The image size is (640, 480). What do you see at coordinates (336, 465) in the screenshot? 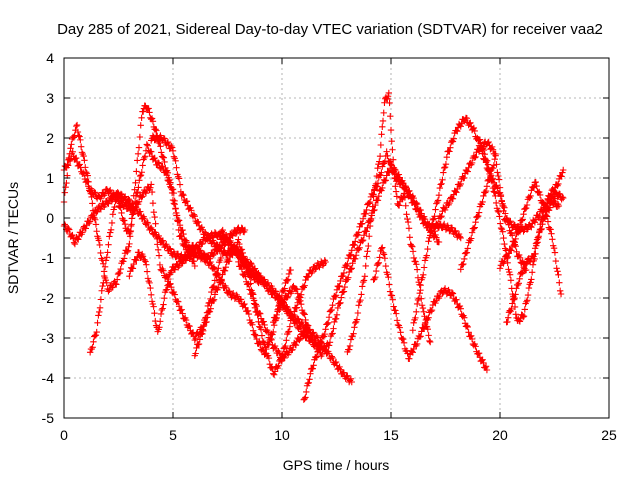
I see `x-axis-label: GPS time / hours` at bounding box center [336, 465].